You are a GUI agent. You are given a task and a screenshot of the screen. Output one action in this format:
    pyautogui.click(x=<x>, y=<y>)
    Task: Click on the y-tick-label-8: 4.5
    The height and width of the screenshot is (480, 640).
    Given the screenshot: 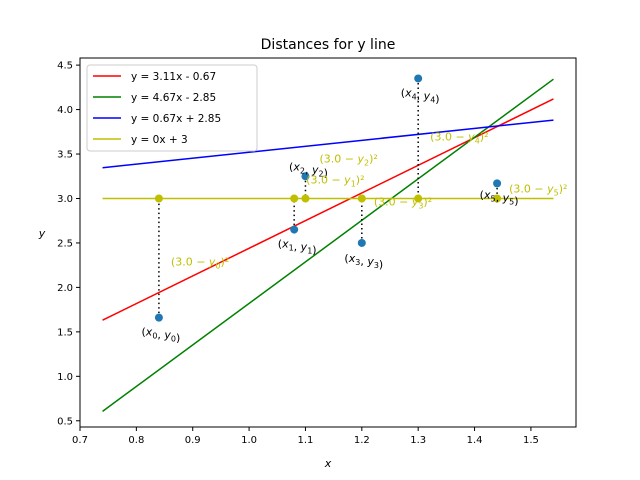 What is the action you would take?
    pyautogui.click(x=65, y=66)
    